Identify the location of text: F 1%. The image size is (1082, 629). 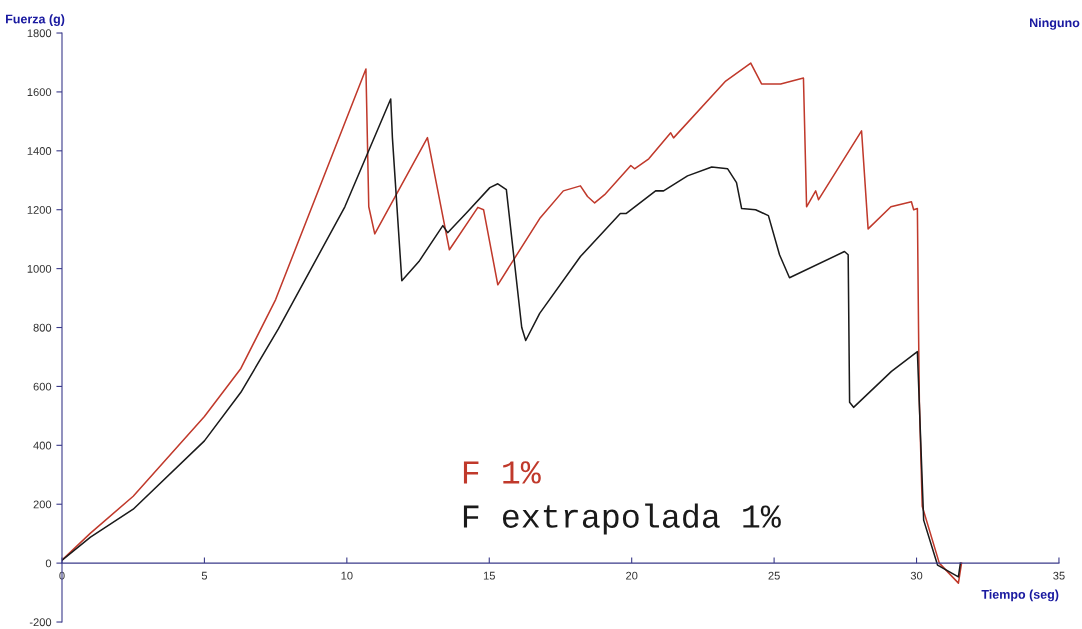
(502, 472).